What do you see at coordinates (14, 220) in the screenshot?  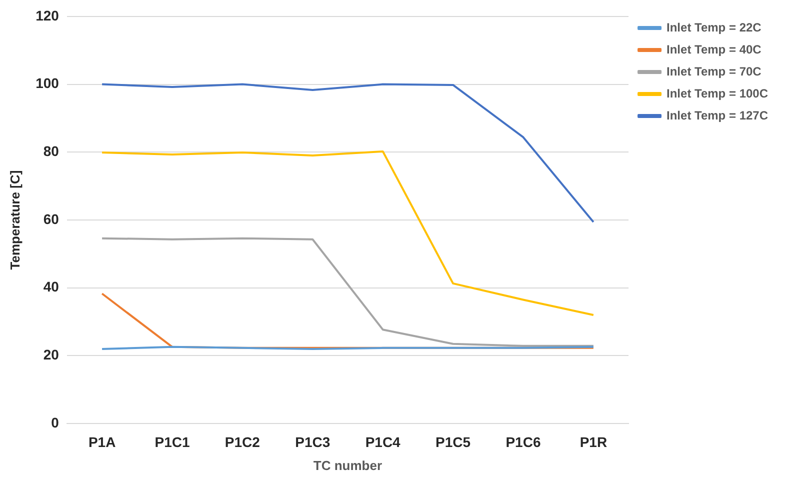 I see `y-axis-title: Temperature [C]` at bounding box center [14, 220].